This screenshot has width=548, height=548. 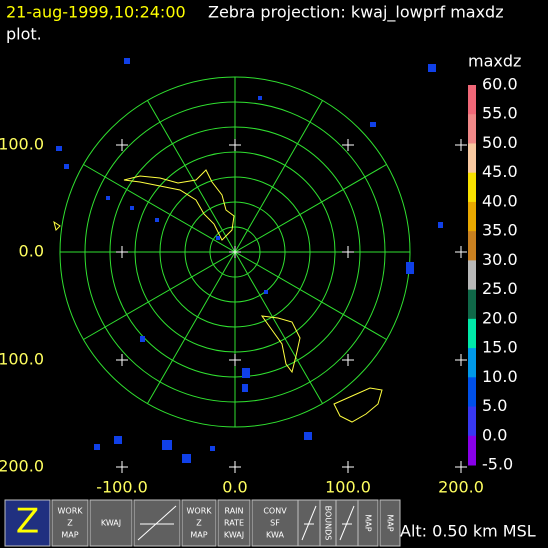 I want to click on timestamp: 21-aug-1999,10:24:00, so click(x=96, y=12).